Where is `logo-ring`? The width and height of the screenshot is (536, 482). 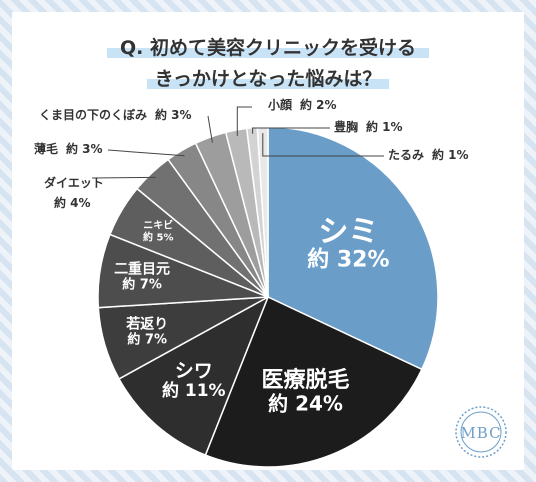
logo-ring is located at coordinates (481, 432).